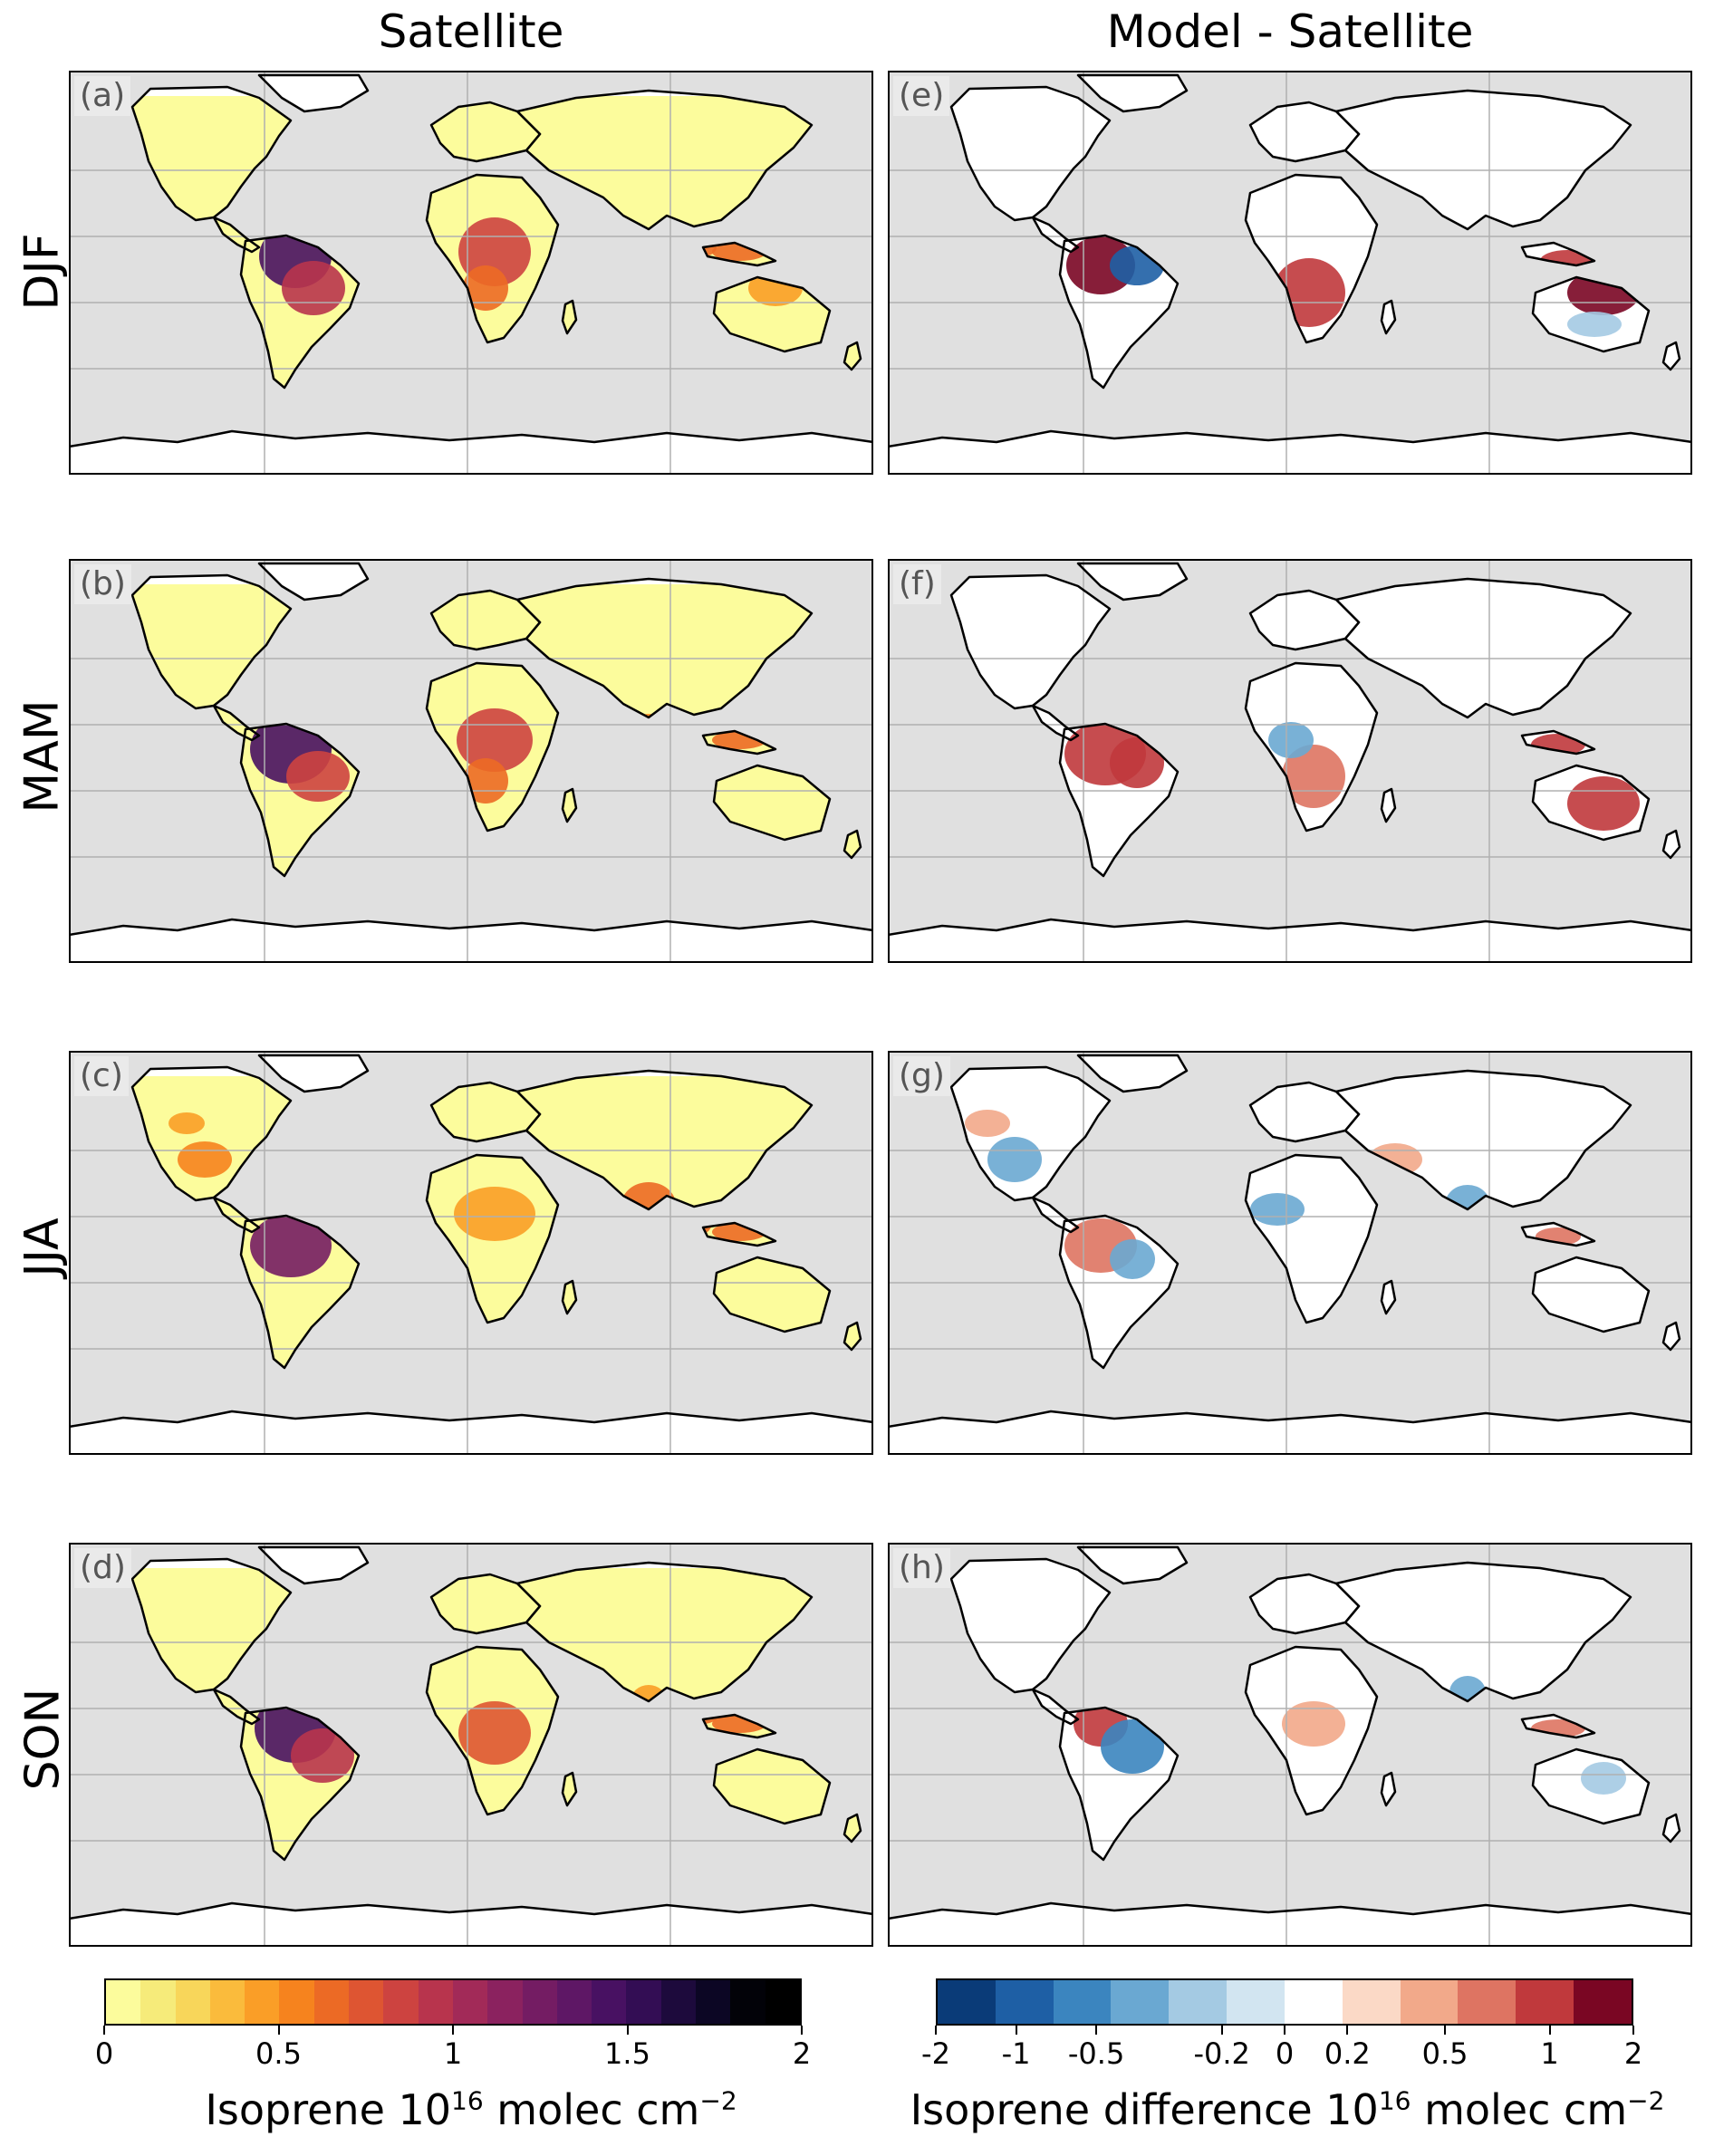 The width and height of the screenshot is (1714, 2156). I want to click on map-panel-e-difference-djf: (e), so click(1290, 273).